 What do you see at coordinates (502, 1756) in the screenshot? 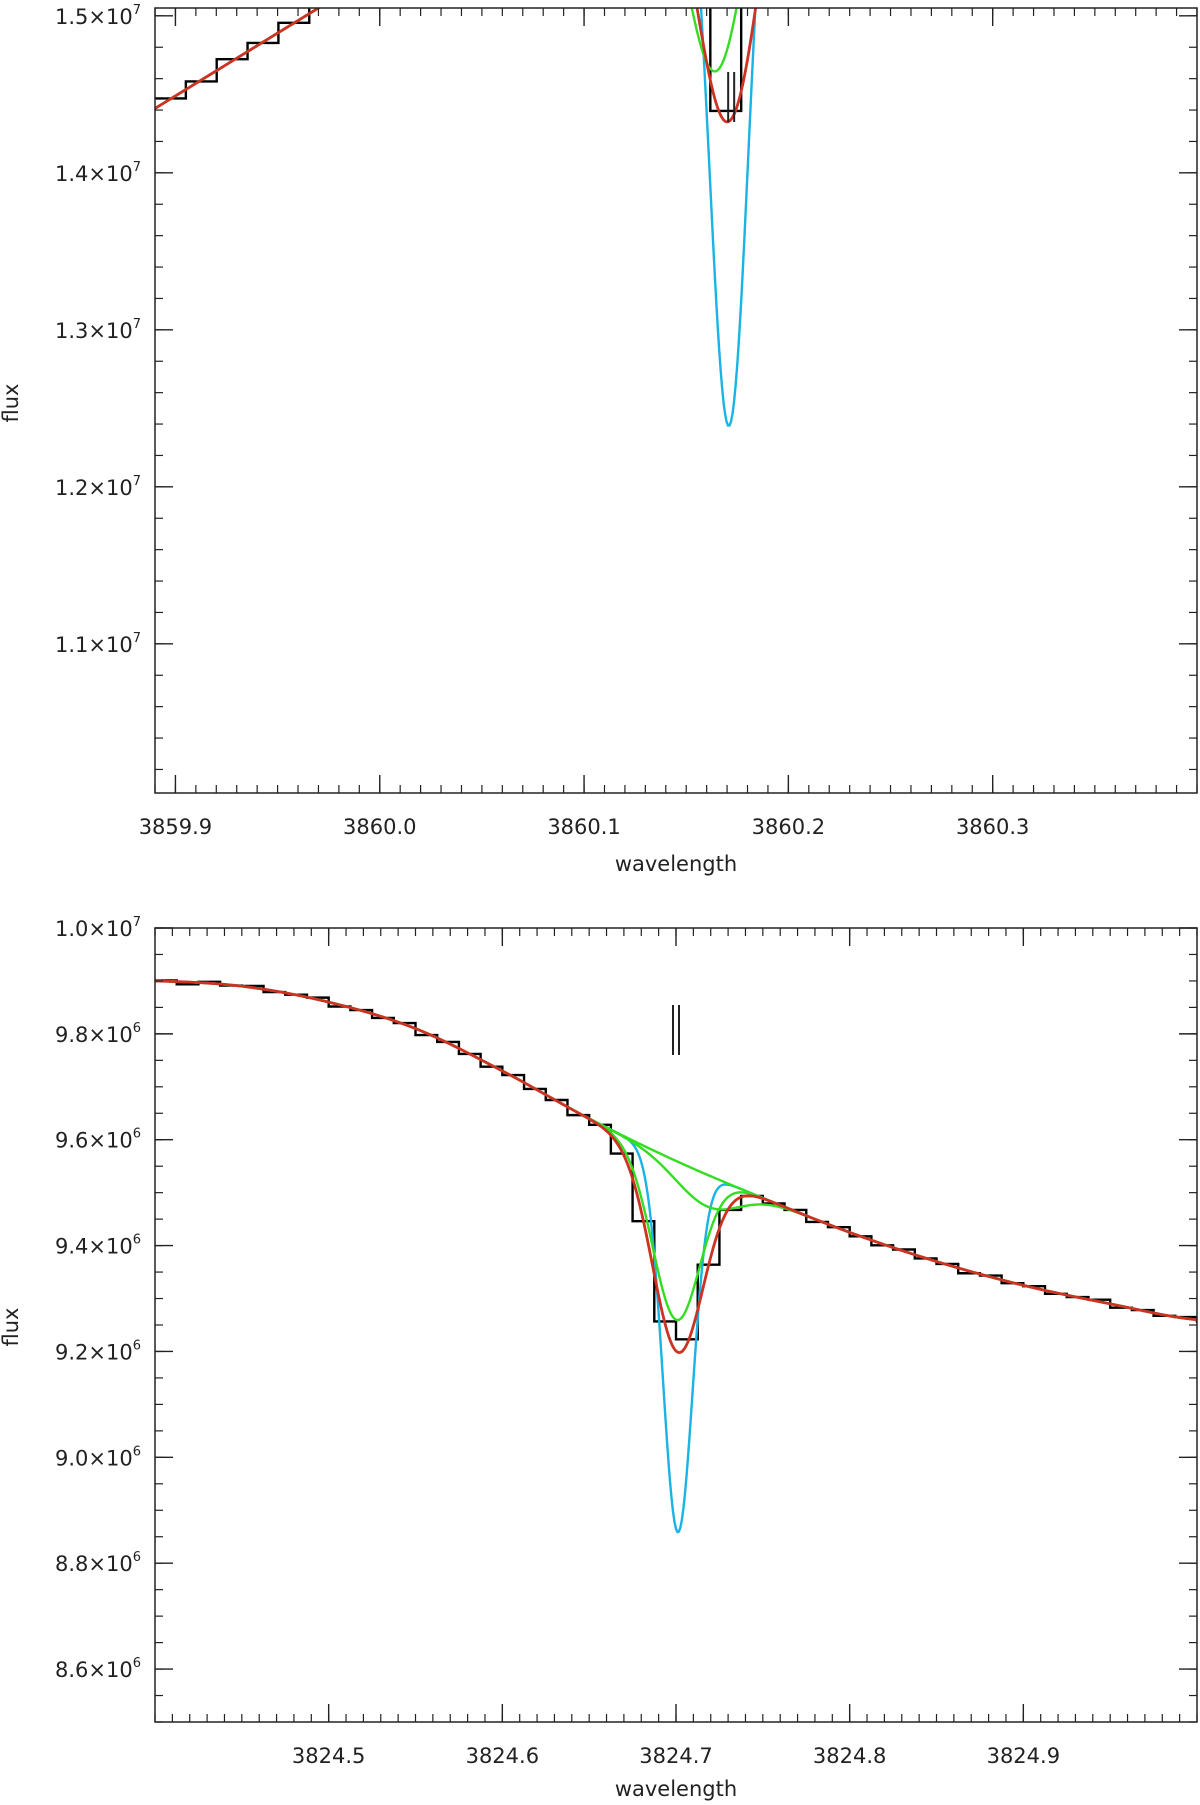
I see `x-tick-label: 3824.6` at bounding box center [502, 1756].